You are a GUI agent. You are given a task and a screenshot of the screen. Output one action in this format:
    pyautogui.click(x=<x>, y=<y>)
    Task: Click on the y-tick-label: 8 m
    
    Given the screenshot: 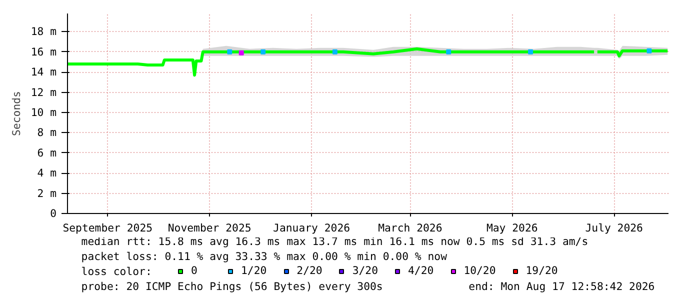 What is the action you would take?
    pyautogui.click(x=47, y=133)
    